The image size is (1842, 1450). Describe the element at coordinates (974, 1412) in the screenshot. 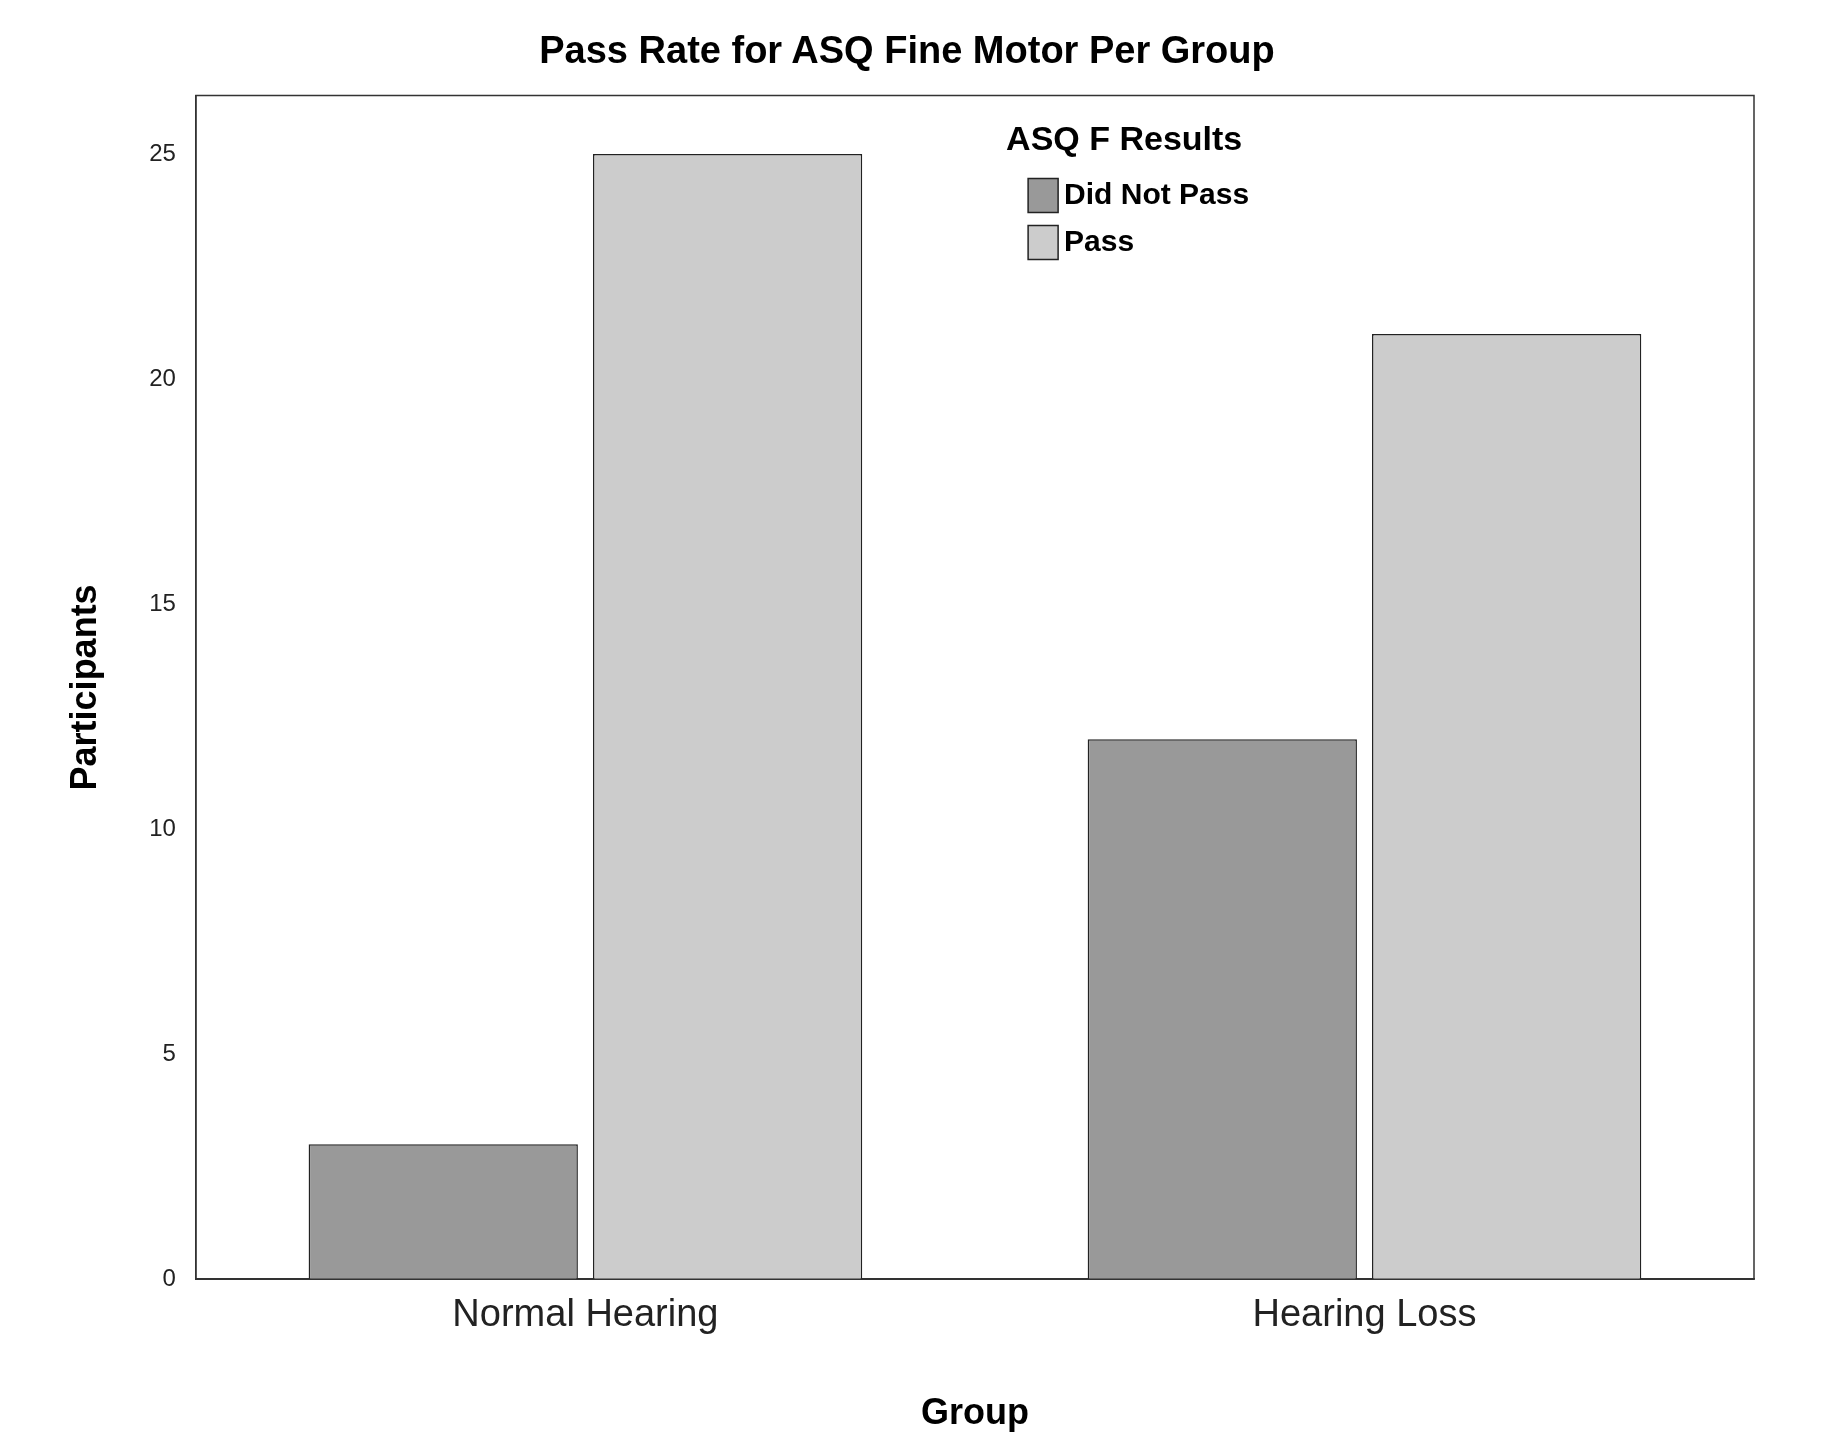

I see `x-axis-title: Group` at that location.